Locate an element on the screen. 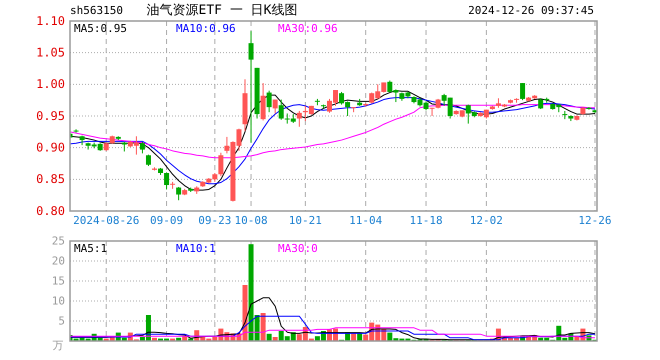 Image resolution: width=660 pixels, height=360 pixels. y-tick-label: 15 is located at coordinates (58, 281).